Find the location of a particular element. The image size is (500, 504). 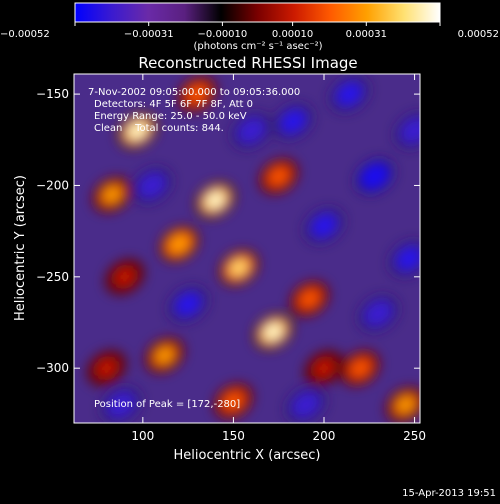

annotation-time-range: 7-Nov-2002 09:05:00.000 to 09:05:36.000 is located at coordinates (194, 92).